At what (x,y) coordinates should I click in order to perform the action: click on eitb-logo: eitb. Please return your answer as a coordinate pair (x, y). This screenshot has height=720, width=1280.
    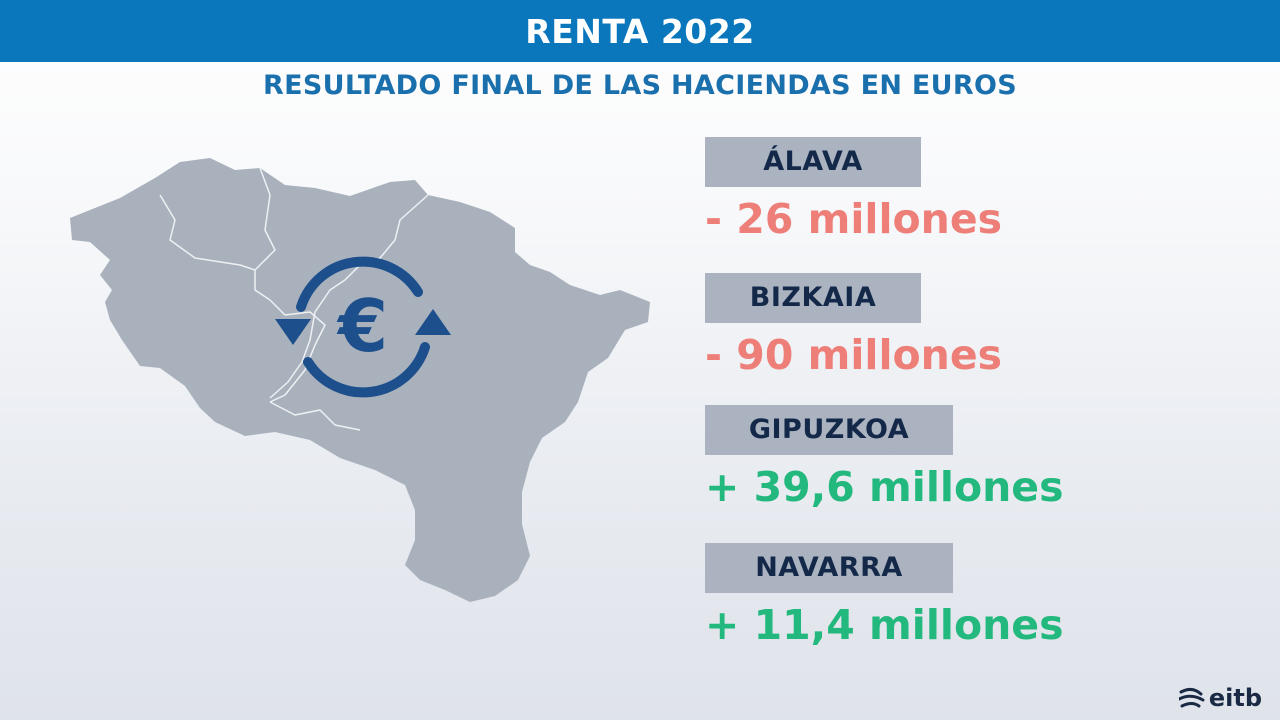
    Looking at the image, I should click on (1220, 698).